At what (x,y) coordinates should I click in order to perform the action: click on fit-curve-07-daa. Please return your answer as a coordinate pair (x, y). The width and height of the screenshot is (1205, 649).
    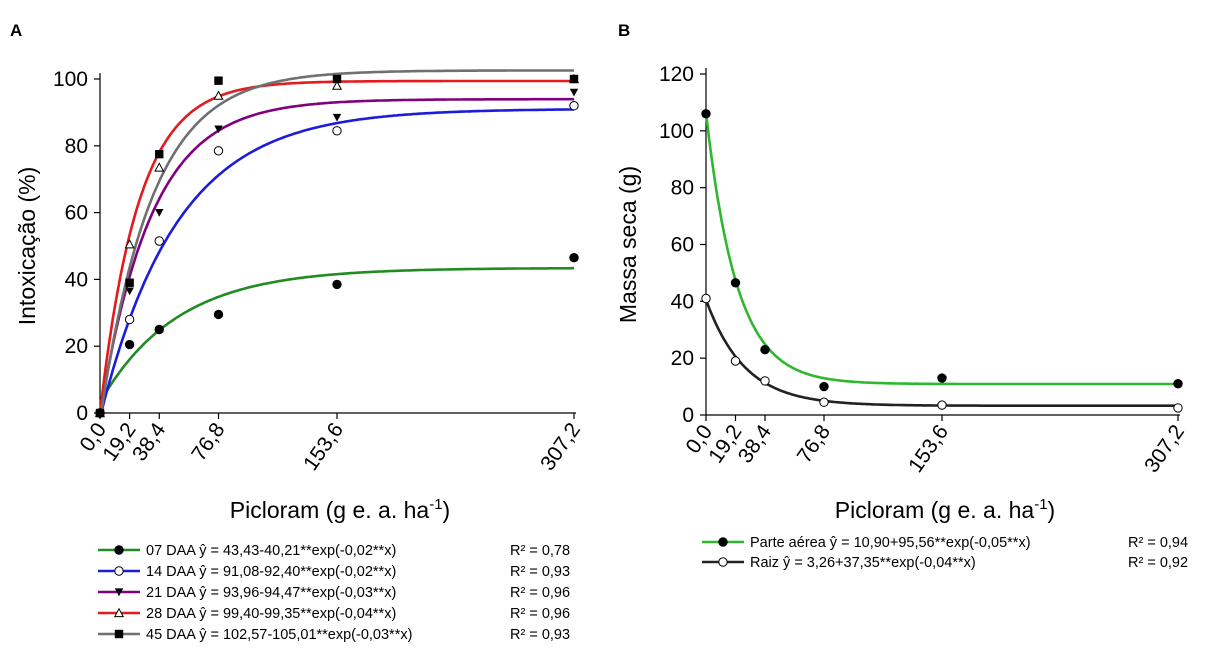
    Looking at the image, I should click on (336, 334).